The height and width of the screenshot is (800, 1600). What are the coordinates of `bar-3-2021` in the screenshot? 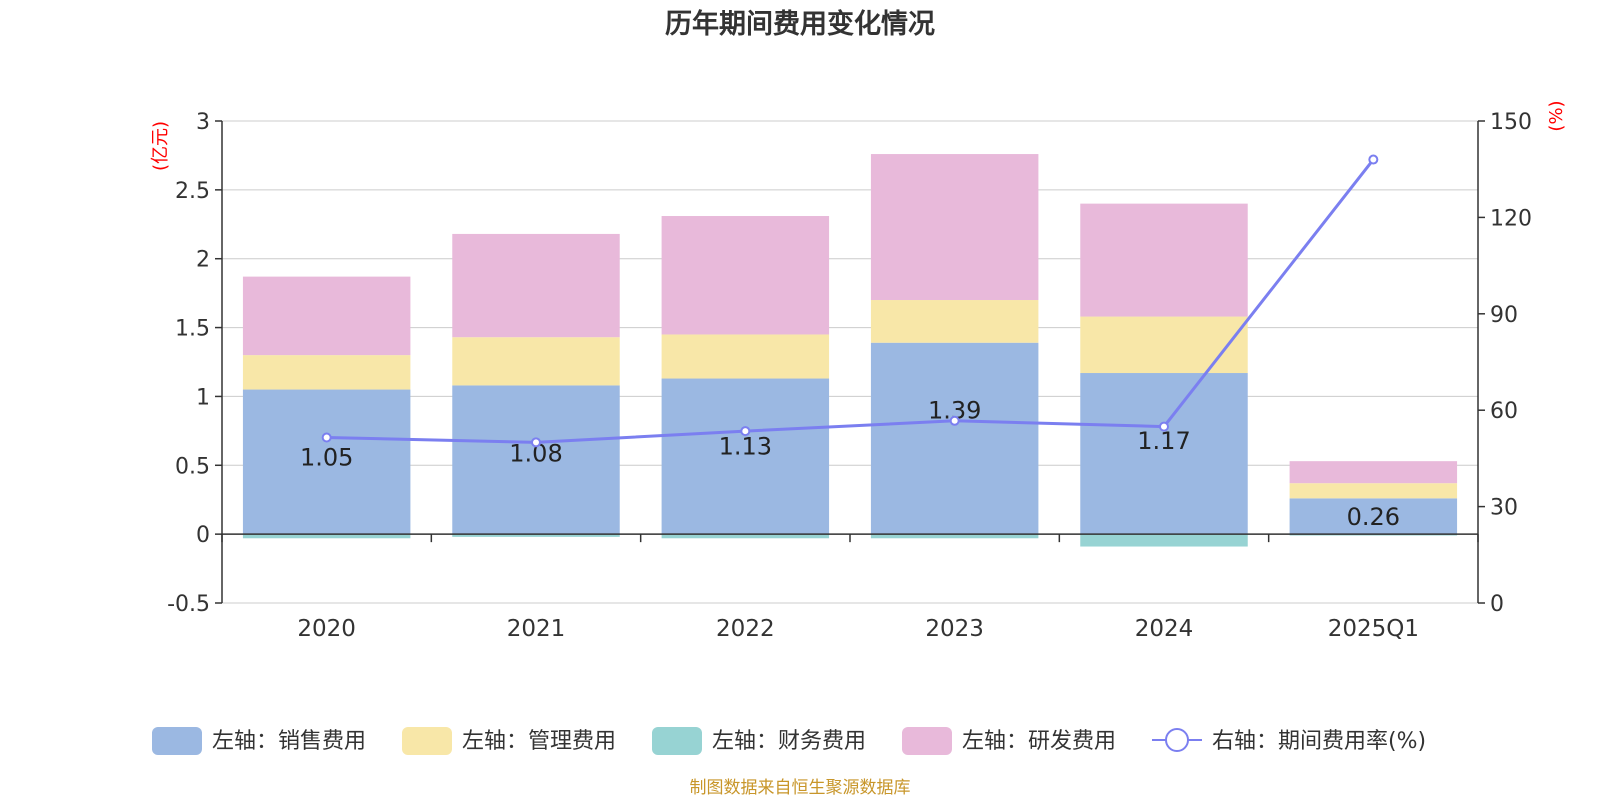 It's located at (536, 535).